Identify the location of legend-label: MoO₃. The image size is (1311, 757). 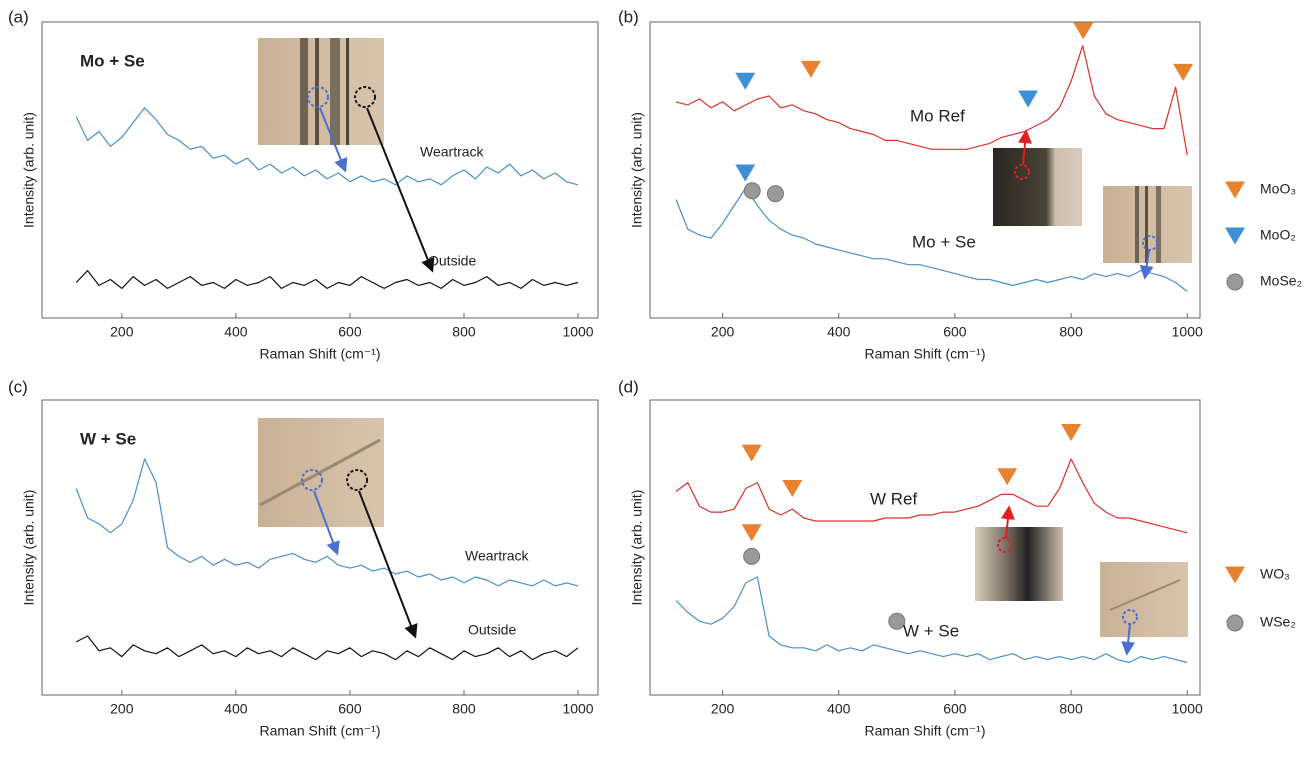
(1278, 189).